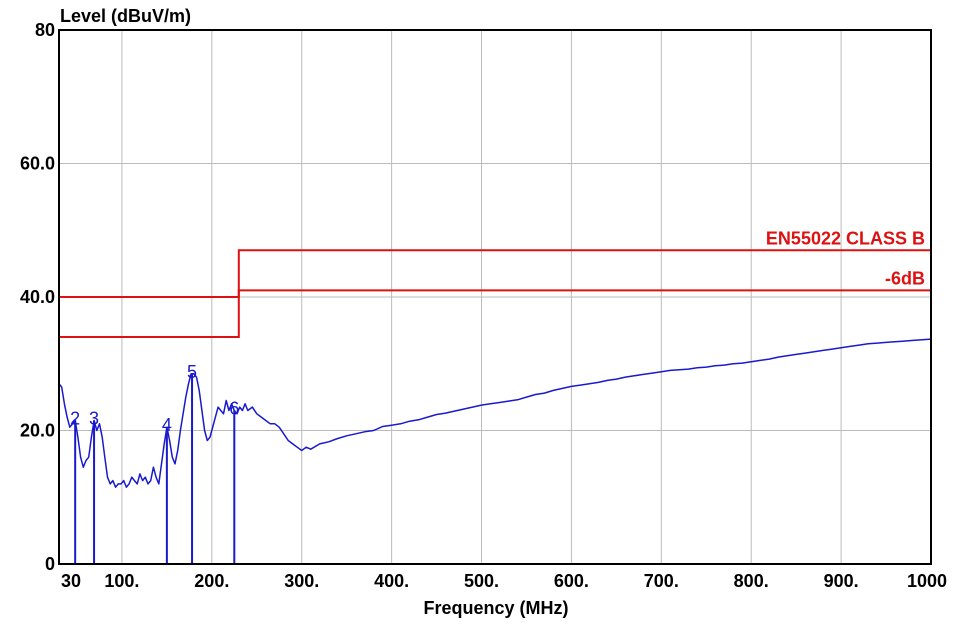 The height and width of the screenshot is (624, 955). Describe the element at coordinates (927, 581) in the screenshot. I see `x-tick-label: 1000` at that location.